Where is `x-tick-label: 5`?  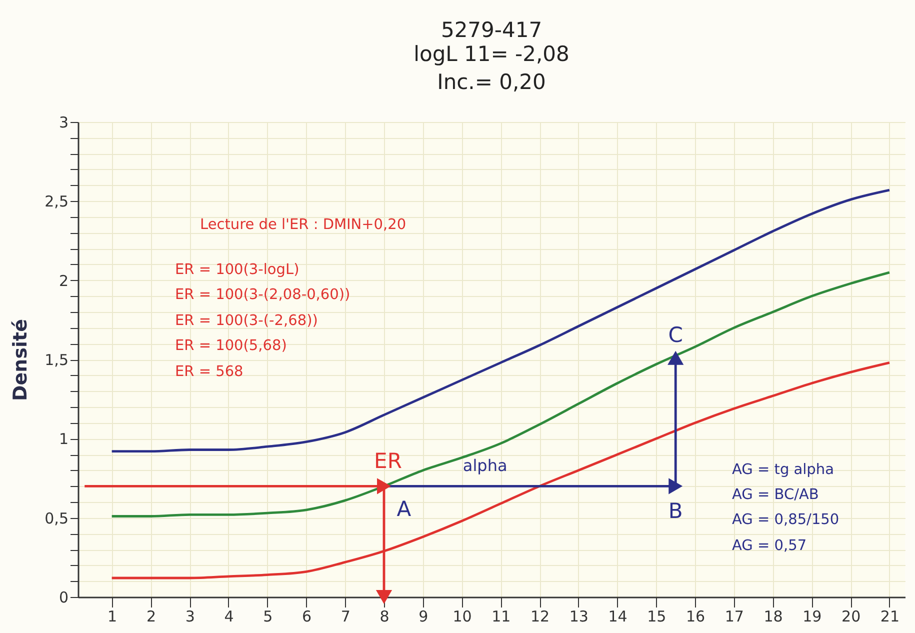 x-tick-label: 5 is located at coordinates (268, 617).